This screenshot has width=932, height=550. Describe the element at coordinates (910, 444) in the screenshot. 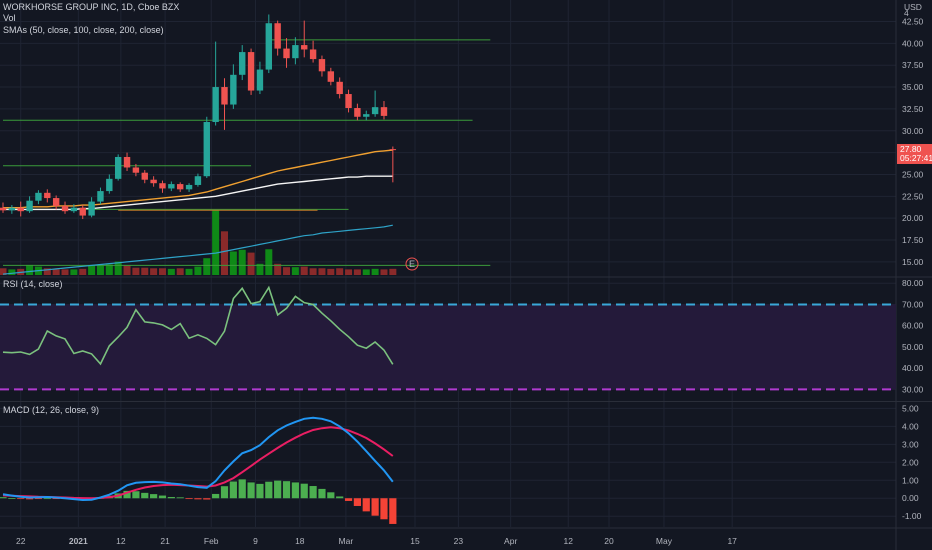

I see `macd-tick-label: 3.00` at that location.